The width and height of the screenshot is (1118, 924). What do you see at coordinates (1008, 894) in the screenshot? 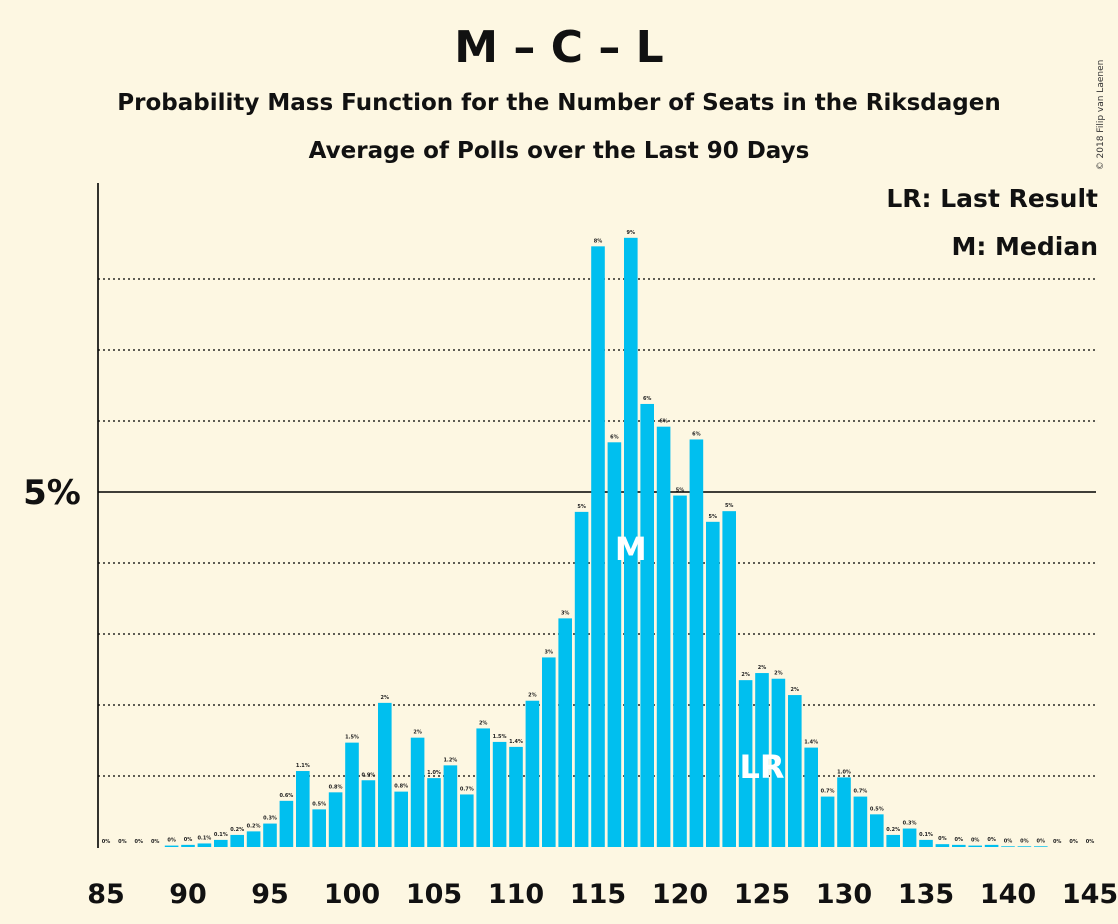
I see `x-tick-label: 140` at bounding box center [1008, 894].